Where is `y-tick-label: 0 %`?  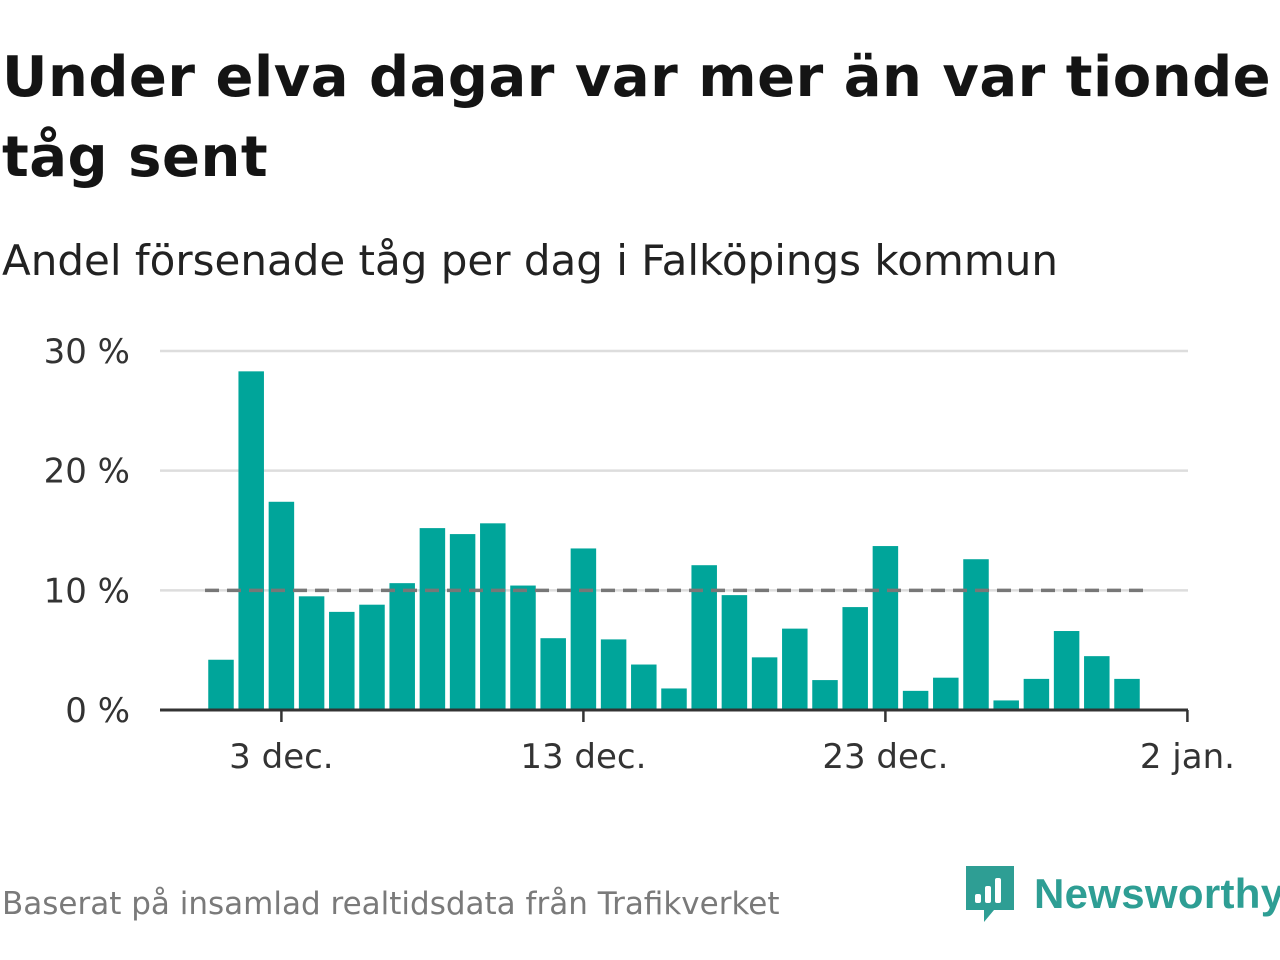
y-tick-label: 0 % is located at coordinates (97, 711).